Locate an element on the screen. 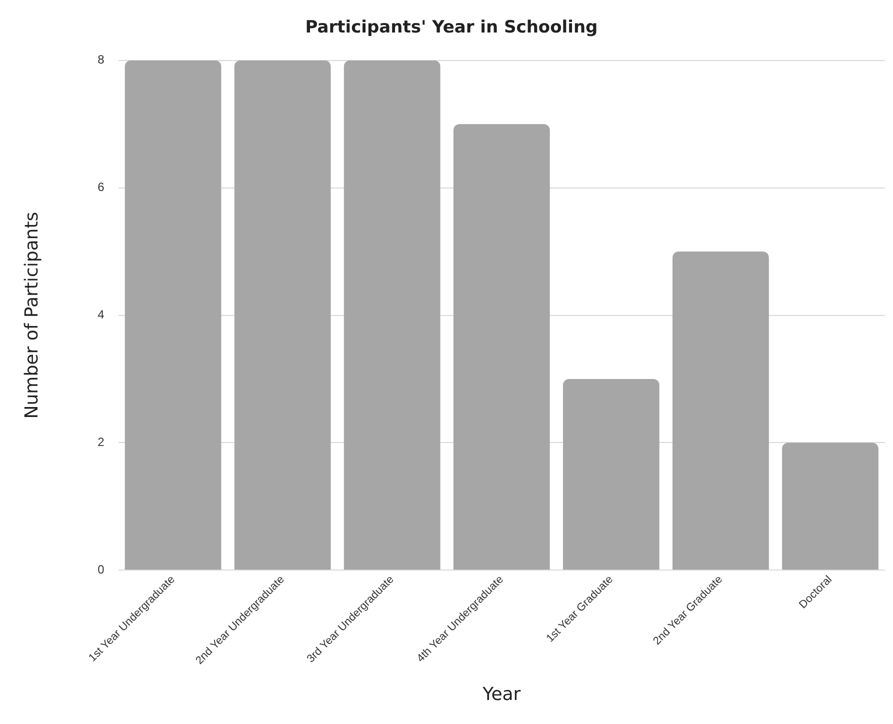  y-tick-label: 0 is located at coordinates (101, 569).